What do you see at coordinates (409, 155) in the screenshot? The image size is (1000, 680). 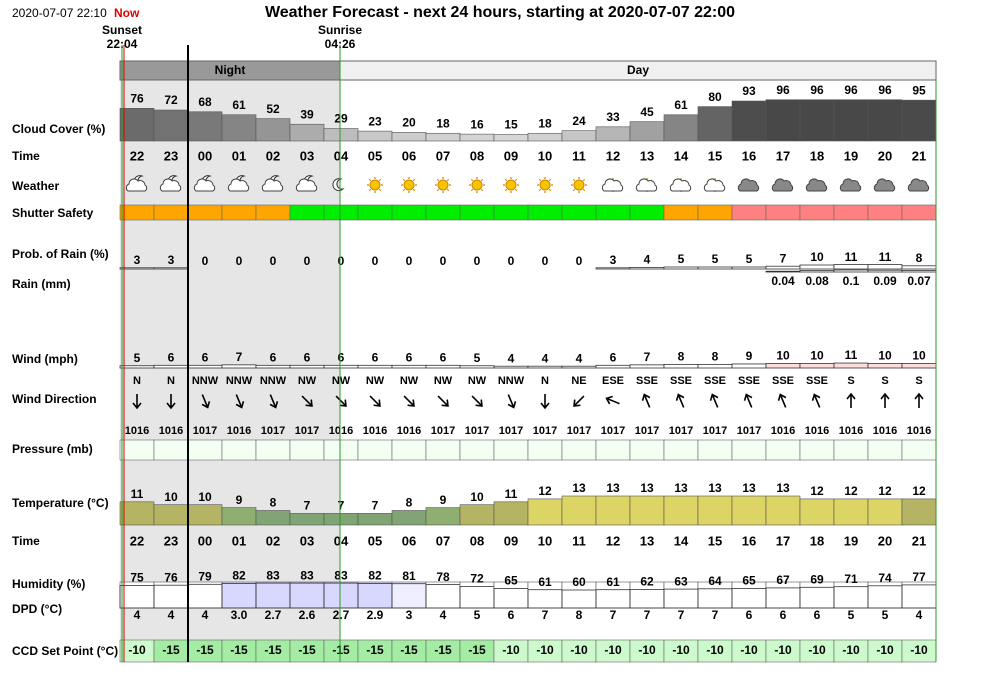 I see `hour: 06` at bounding box center [409, 155].